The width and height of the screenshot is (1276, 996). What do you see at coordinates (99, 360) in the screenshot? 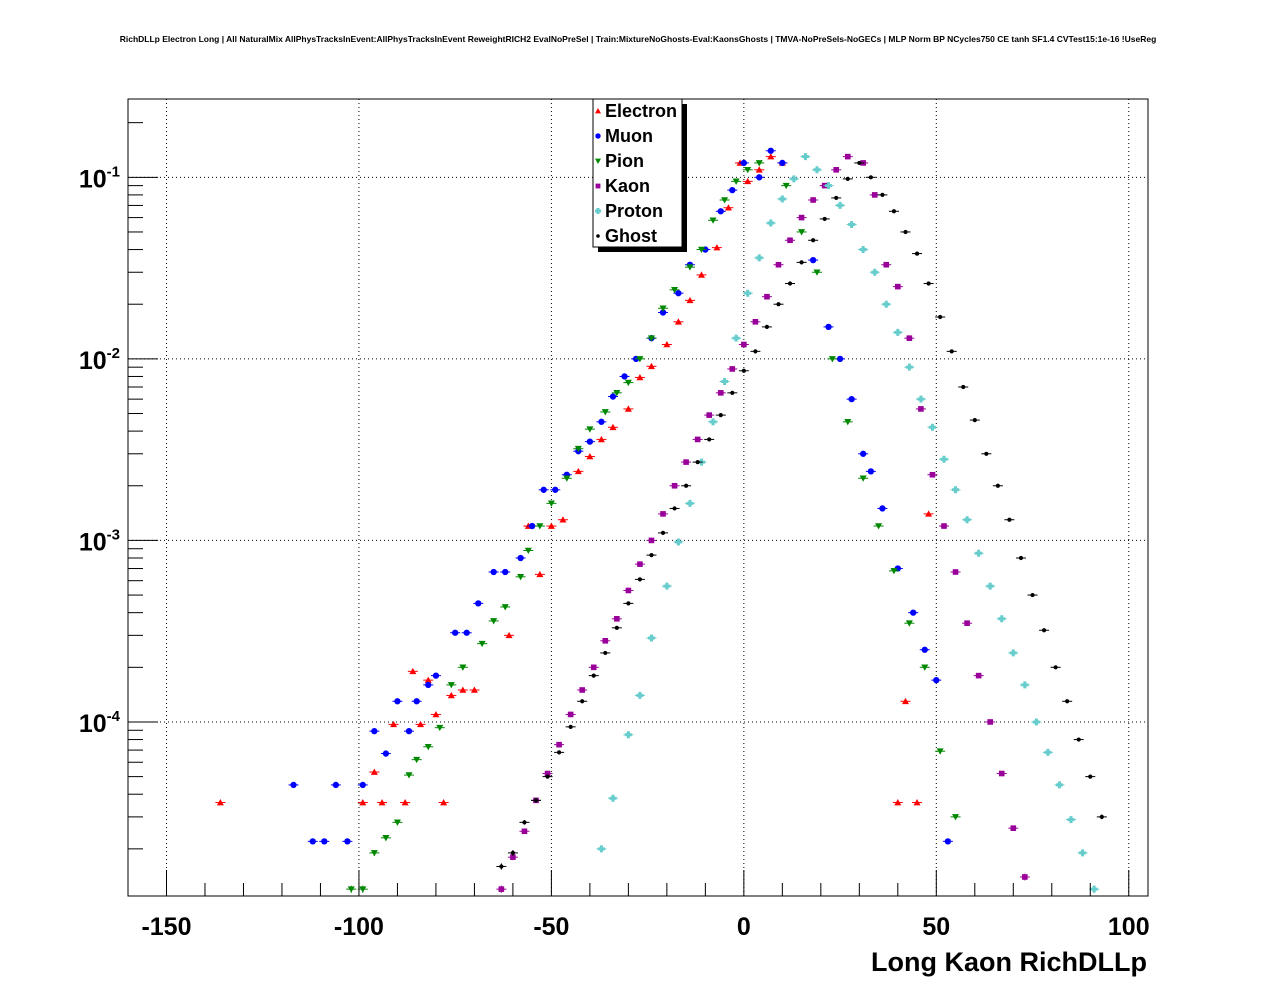
I see `y-tick-label: 10-2` at bounding box center [99, 360].